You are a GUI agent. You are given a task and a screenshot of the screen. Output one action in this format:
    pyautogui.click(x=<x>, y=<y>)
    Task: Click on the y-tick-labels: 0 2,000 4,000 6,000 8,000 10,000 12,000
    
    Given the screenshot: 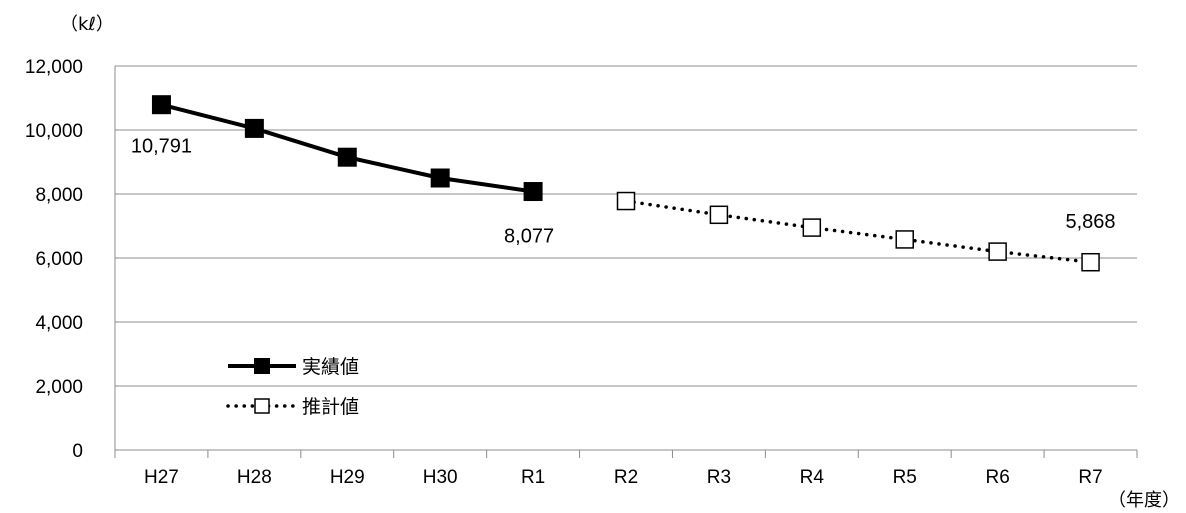 What is the action you would take?
    pyautogui.click(x=54, y=259)
    